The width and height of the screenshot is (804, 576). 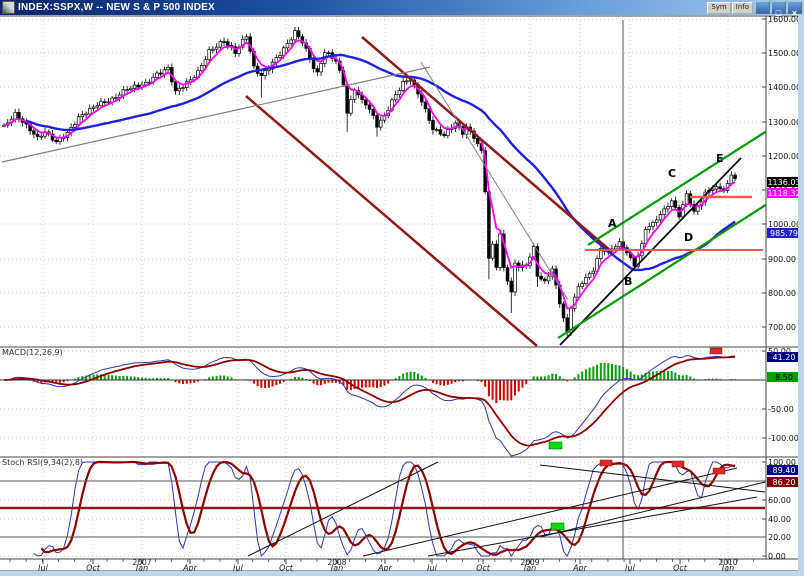 I want to click on stoch-panel-label: Stoch RSI(9,34(2),8), so click(x=43, y=462).